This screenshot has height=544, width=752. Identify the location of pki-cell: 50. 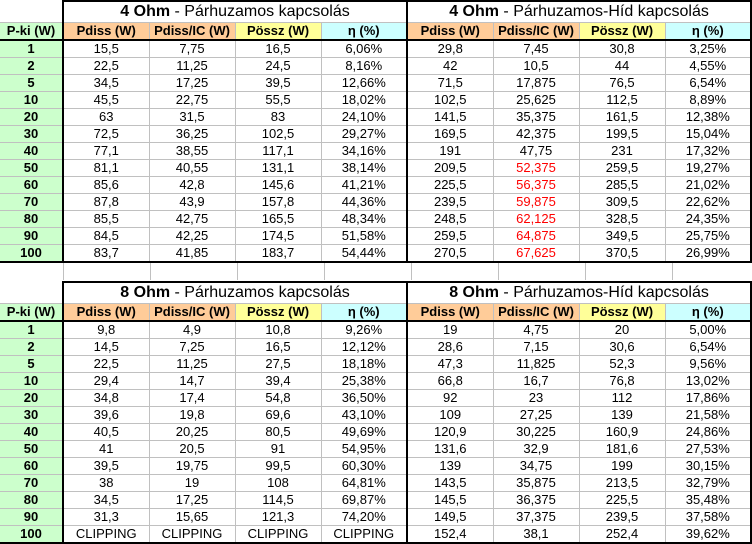
(31, 168).